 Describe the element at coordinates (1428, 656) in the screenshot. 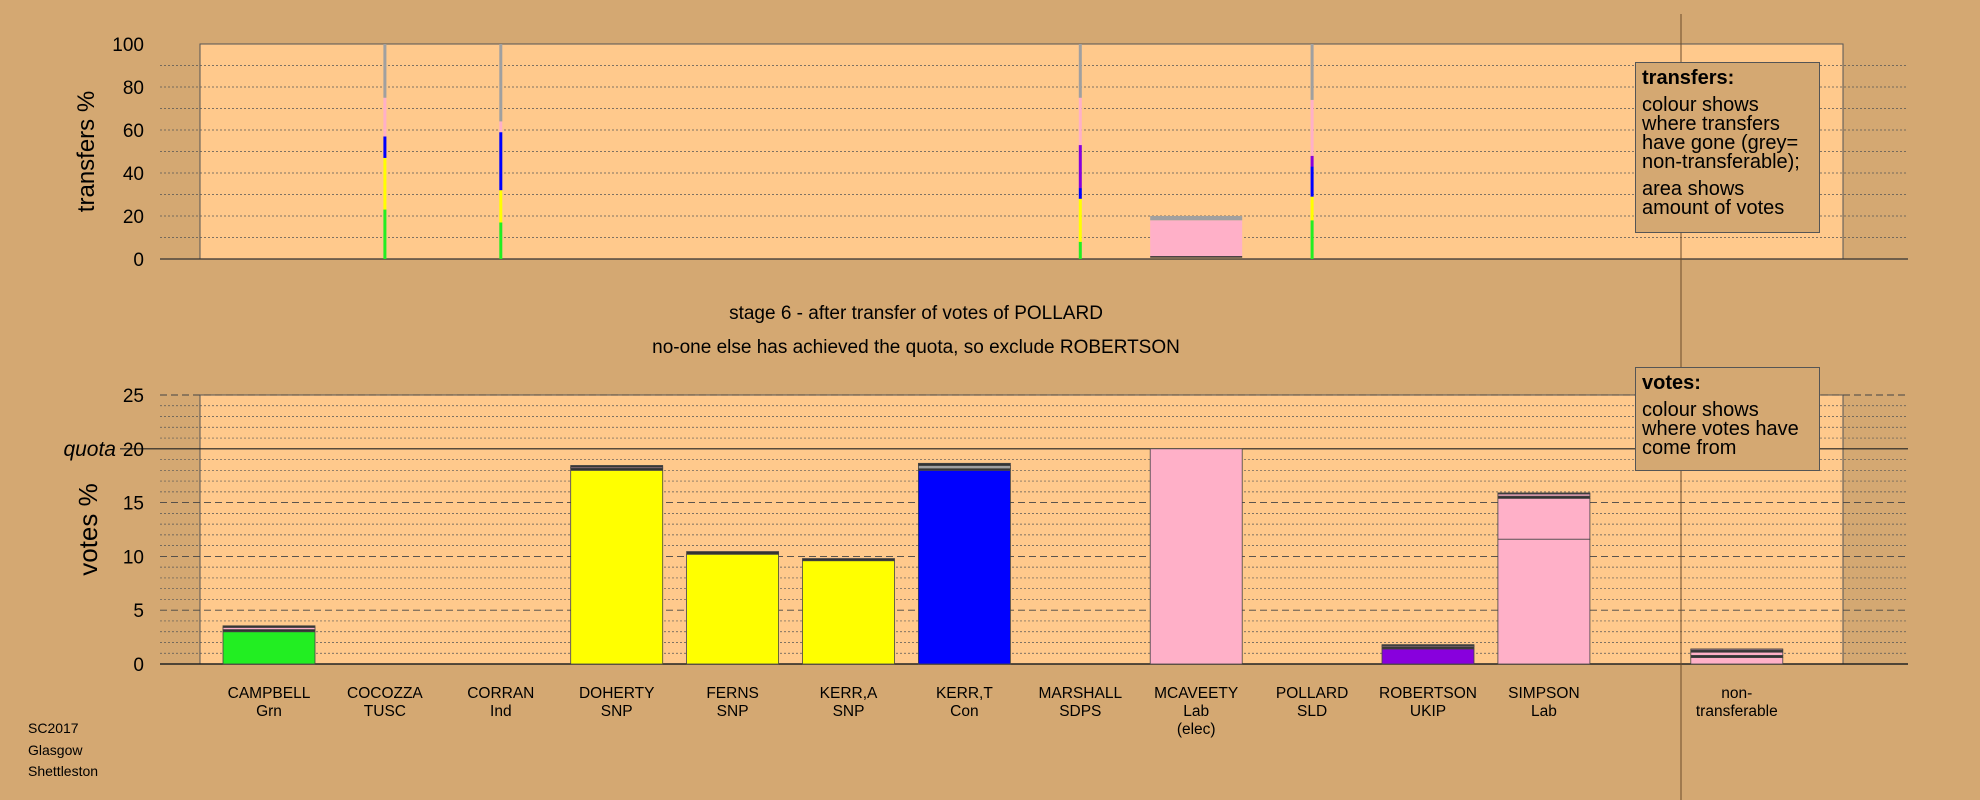

I see `vote-bar-segment-purple` at that location.